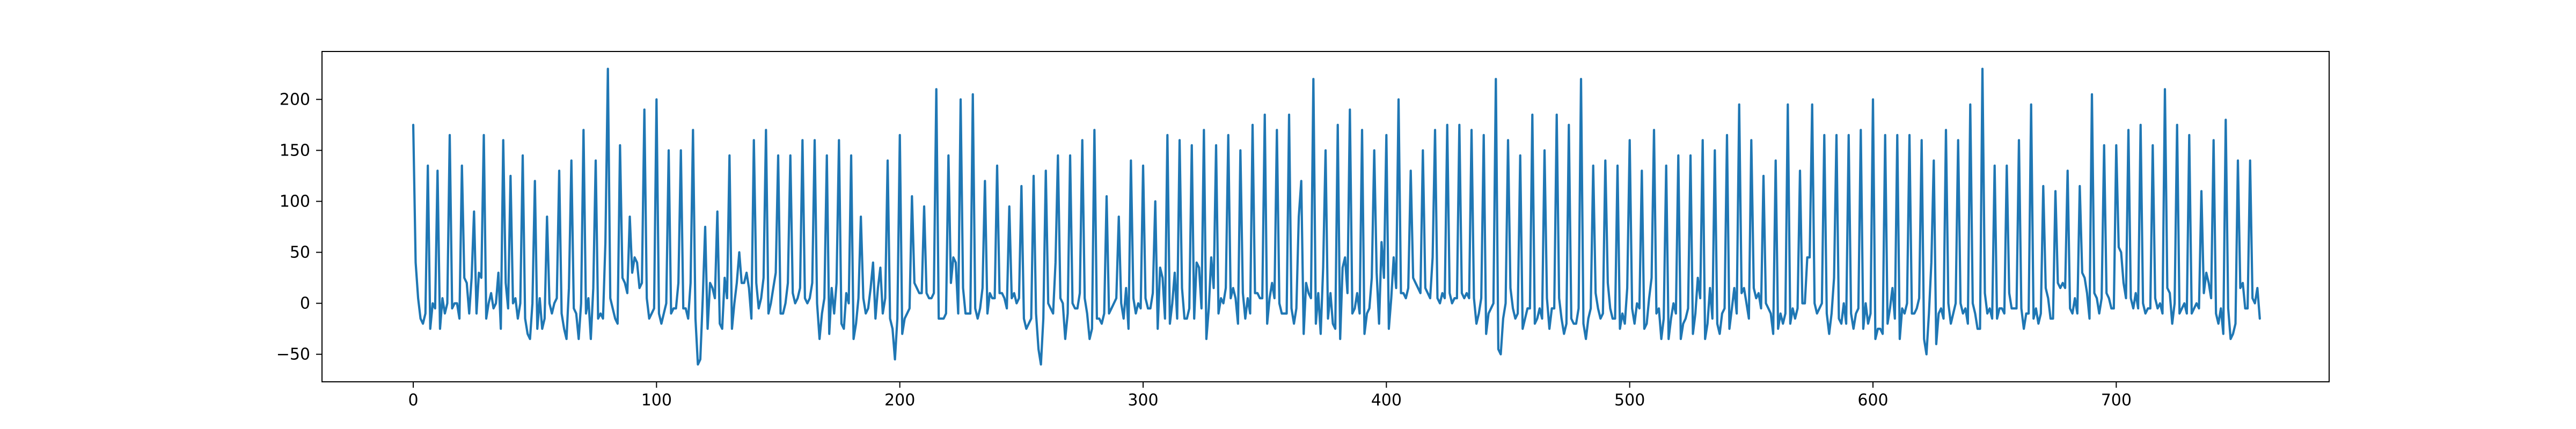  What do you see at coordinates (1872, 400) in the screenshot?
I see `x-tick-label: 600` at bounding box center [1872, 400].